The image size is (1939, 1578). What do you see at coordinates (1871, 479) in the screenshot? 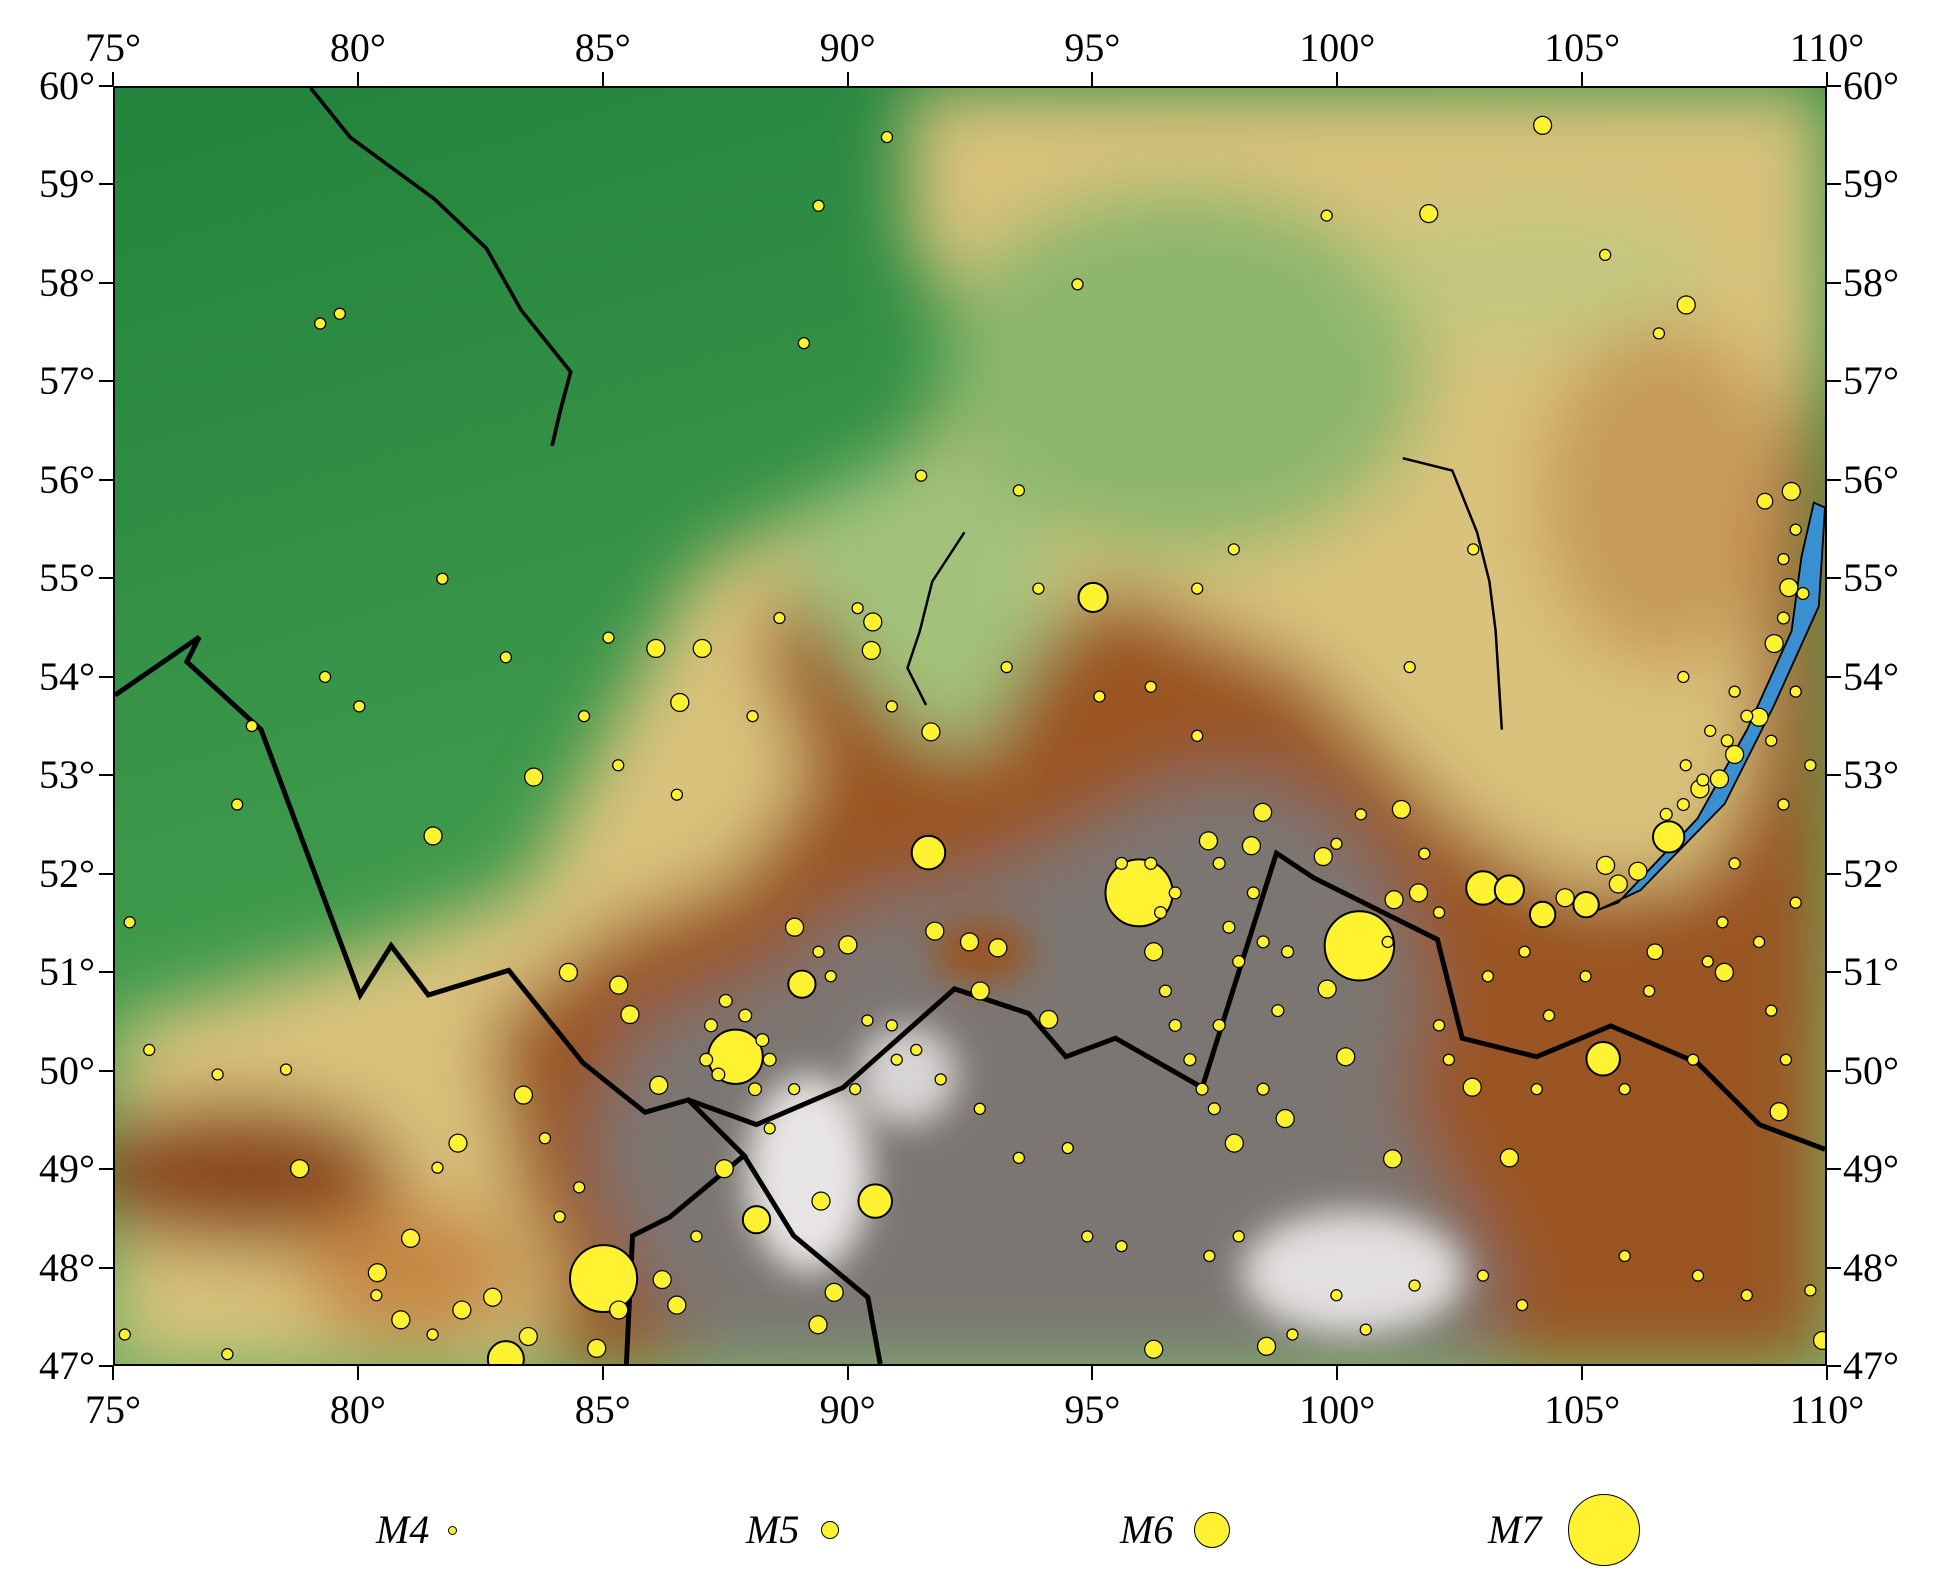
I see `lat-label-right: 56°` at bounding box center [1871, 479].